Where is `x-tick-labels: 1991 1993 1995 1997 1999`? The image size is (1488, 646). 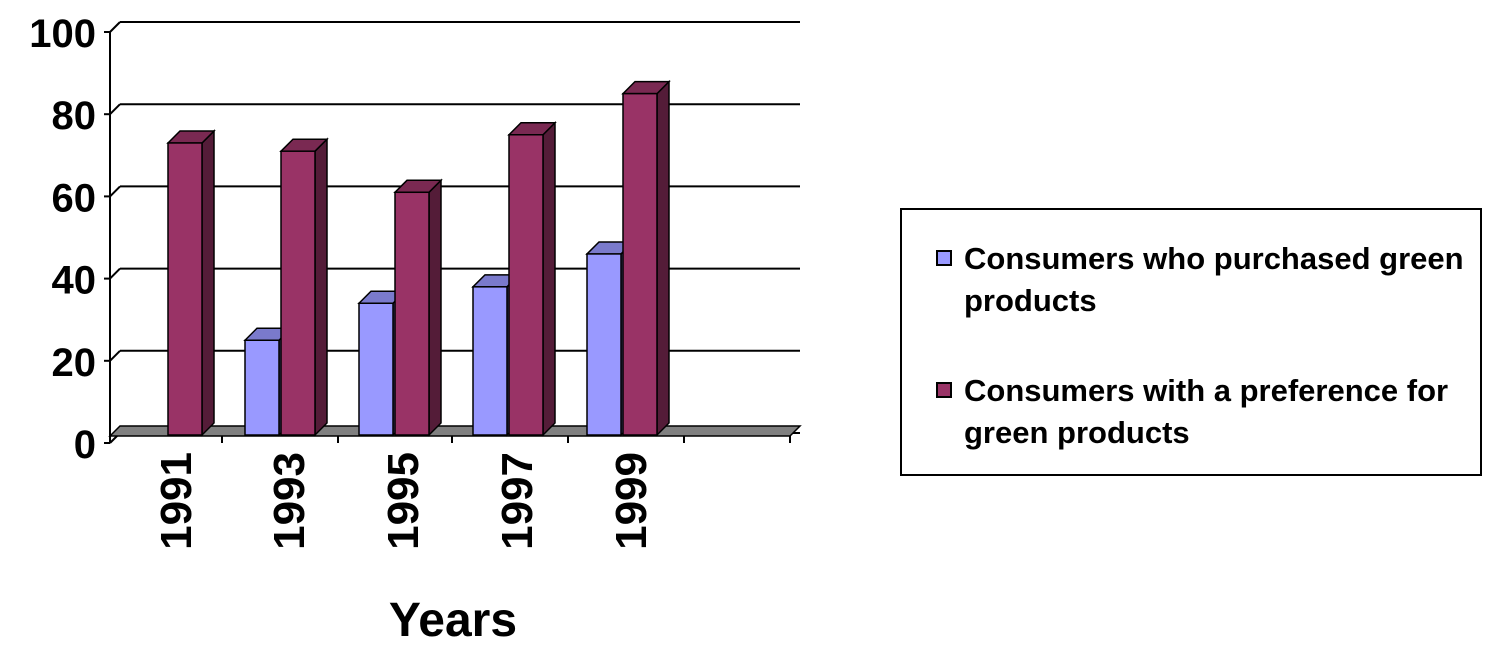
x-tick-labels: 1991 1993 1995 1997 1999 is located at coordinates (404, 501).